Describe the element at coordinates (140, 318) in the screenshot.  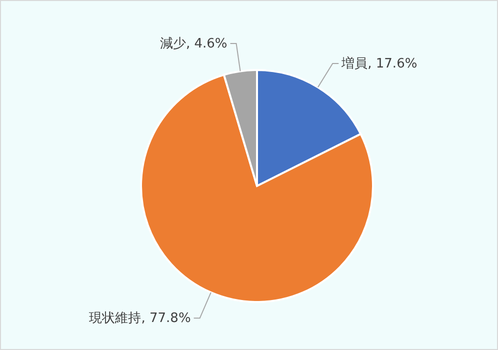
I see `slice-label: 現状維持, 77.8%` at that location.